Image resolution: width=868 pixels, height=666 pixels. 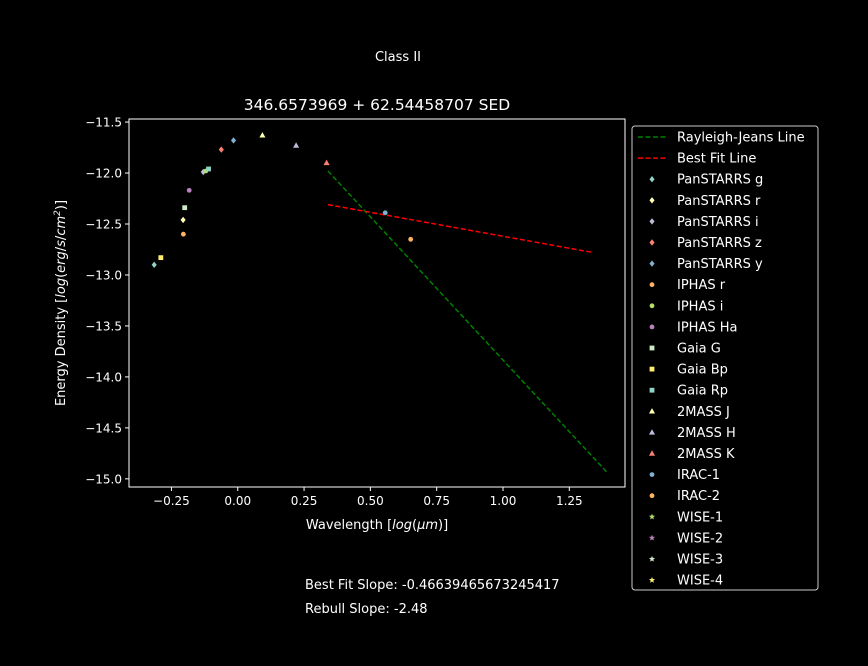 I want to click on rayleigh-jeans-line, so click(x=467, y=321).